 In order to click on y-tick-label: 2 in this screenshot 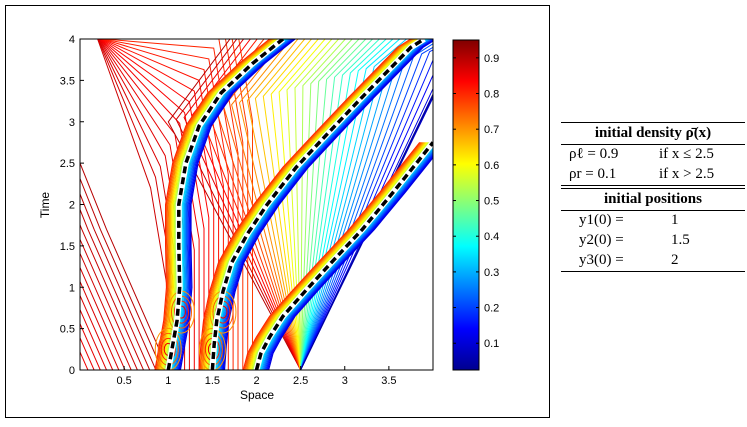, I will do `click(72, 206)`.